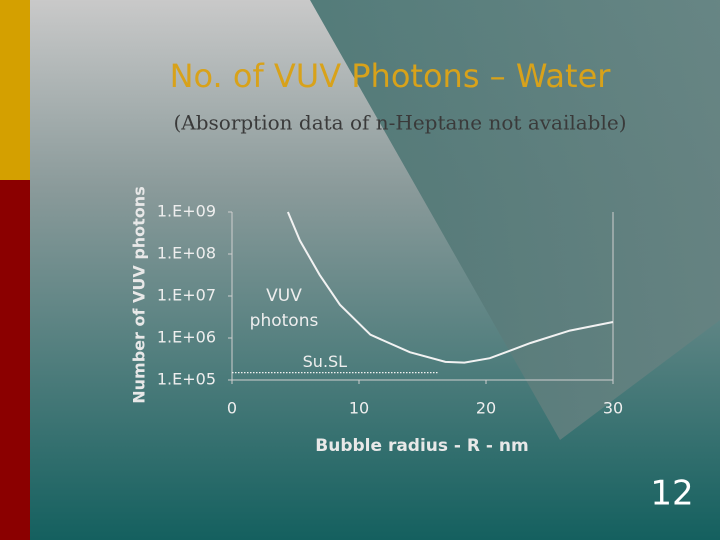  Describe the element at coordinates (486, 408) in the screenshot. I see `x-tick-label: 20` at that location.